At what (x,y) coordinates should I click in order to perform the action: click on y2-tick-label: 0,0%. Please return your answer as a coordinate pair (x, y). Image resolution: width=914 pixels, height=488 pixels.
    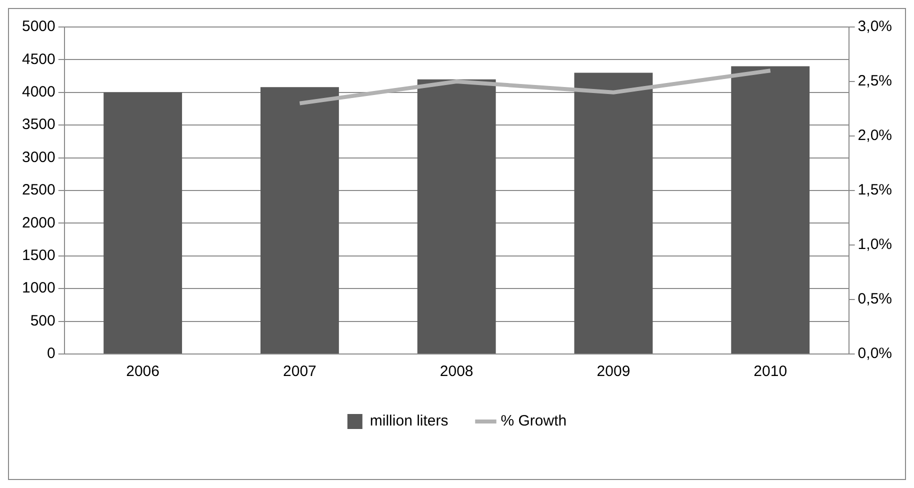
    Looking at the image, I should click on (875, 353).